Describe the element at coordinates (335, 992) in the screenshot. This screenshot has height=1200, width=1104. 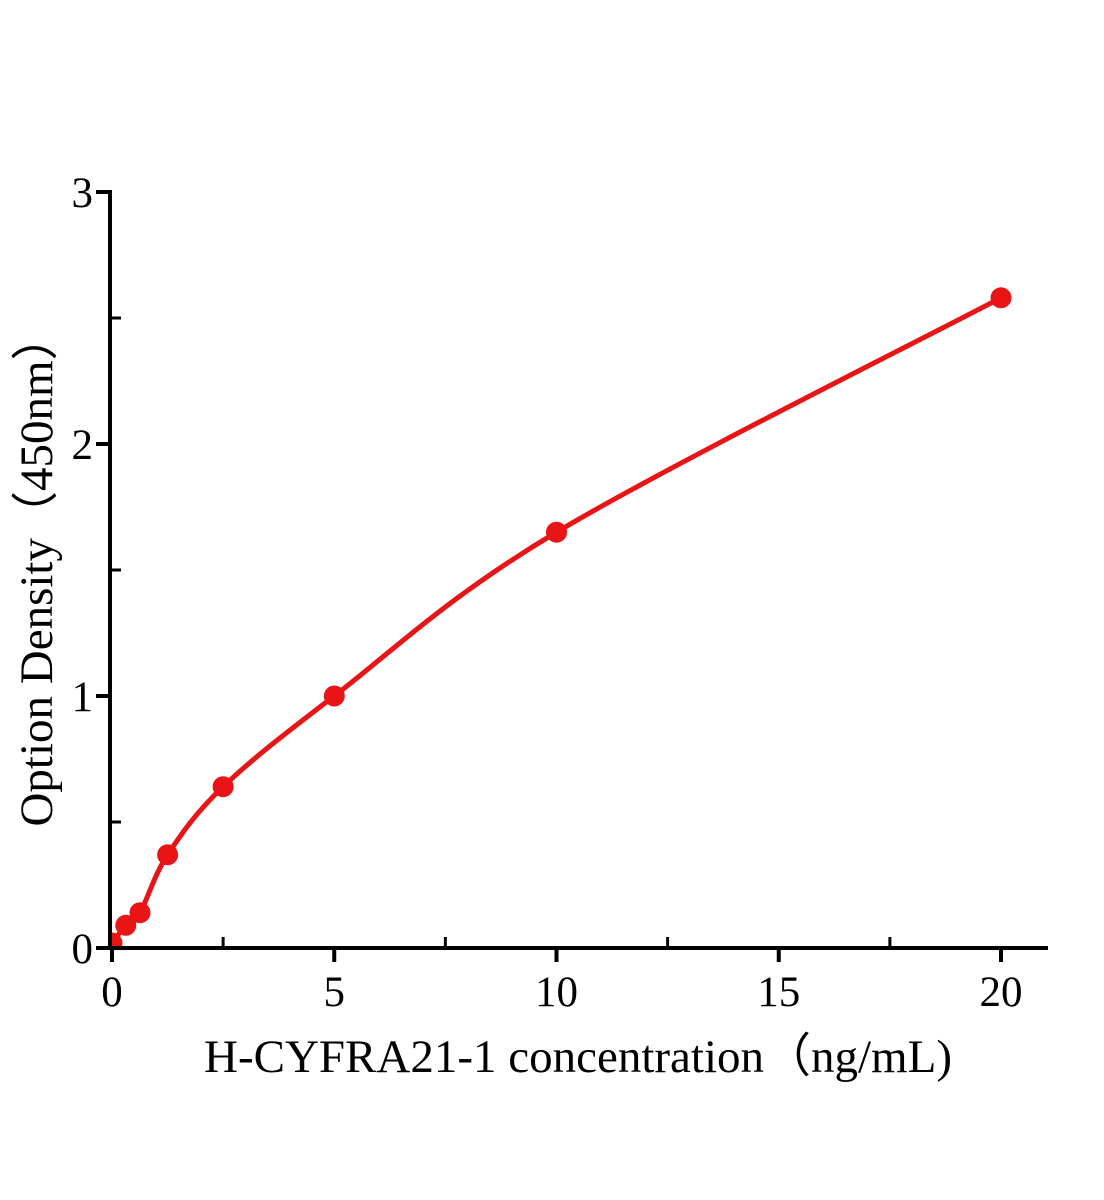
I see `x-tick-label: 5` at that location.